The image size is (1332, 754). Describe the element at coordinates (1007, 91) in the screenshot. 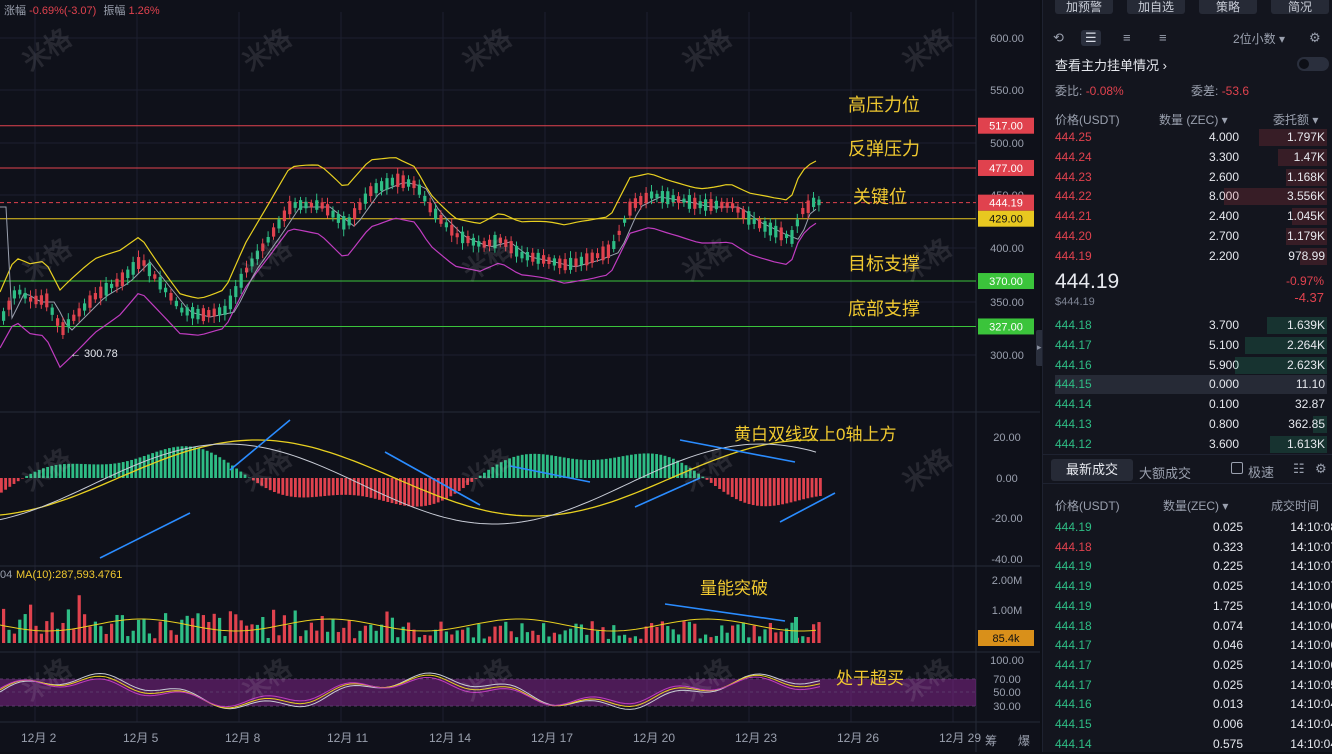

I see `price-tick-label: 550.00` at that location.